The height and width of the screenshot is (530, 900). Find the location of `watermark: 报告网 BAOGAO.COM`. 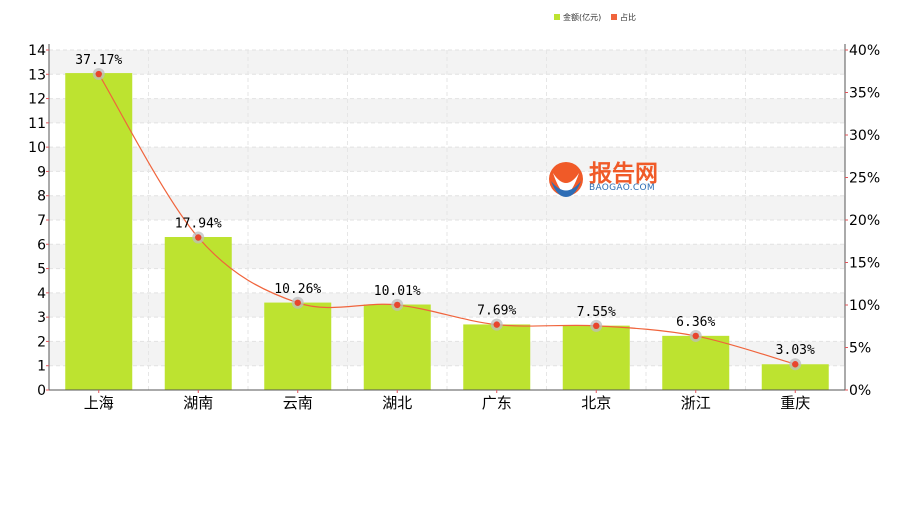

watermark: 报告网 BAOGAO.COM is located at coordinates (603, 179).